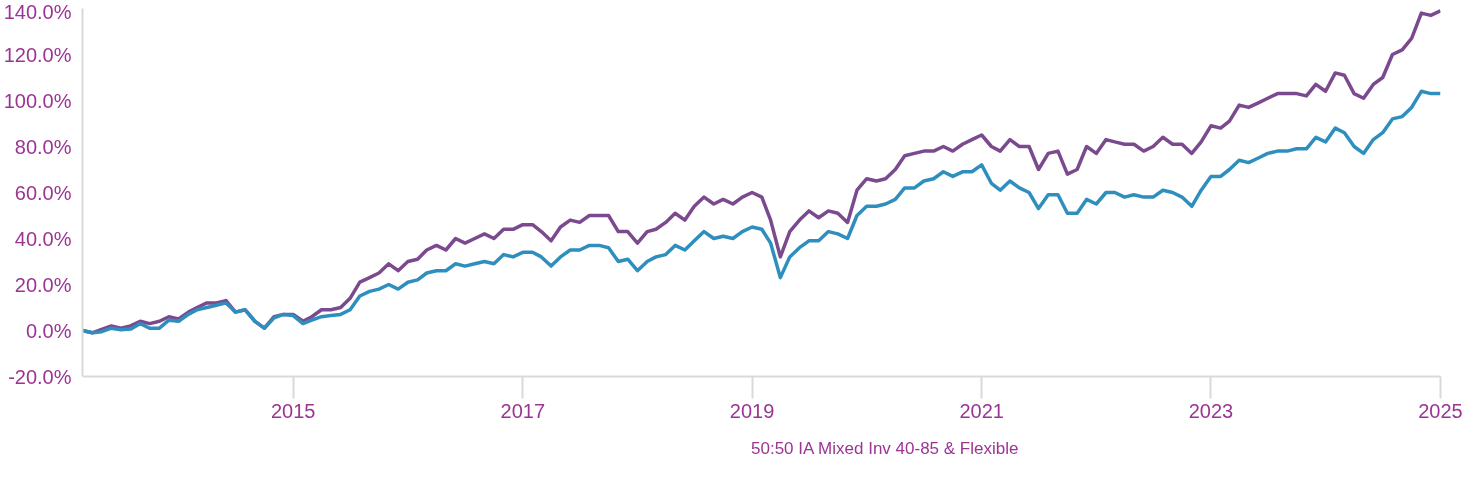 This screenshot has height=479, width=1480. I want to click on x-tick-label: 2025, so click(1440, 410).